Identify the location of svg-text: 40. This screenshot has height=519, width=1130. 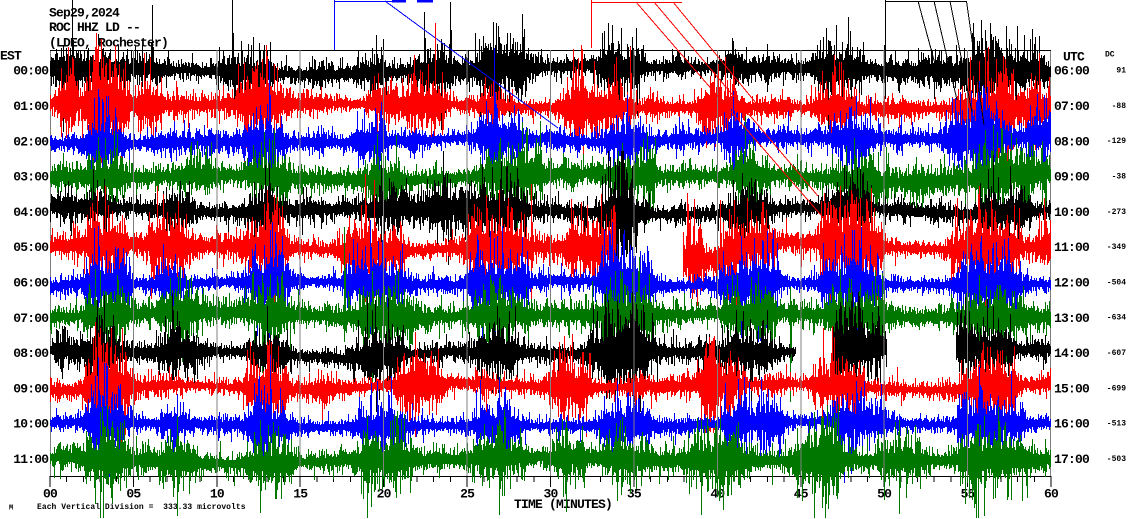
(717, 494).